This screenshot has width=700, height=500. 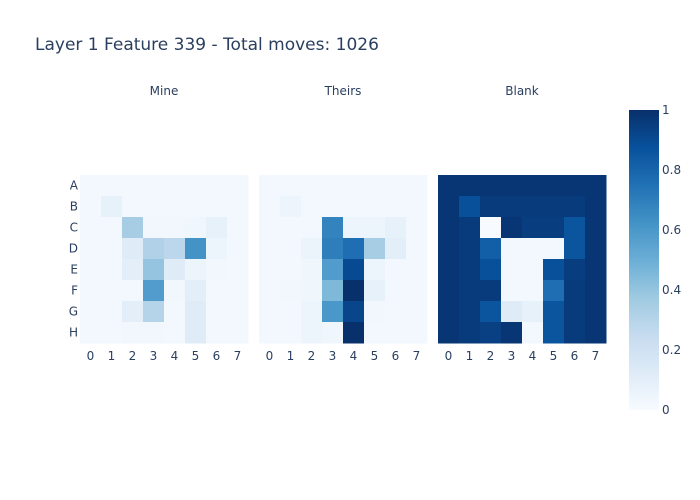 I want to click on y-tick-label: E, so click(x=74, y=270).